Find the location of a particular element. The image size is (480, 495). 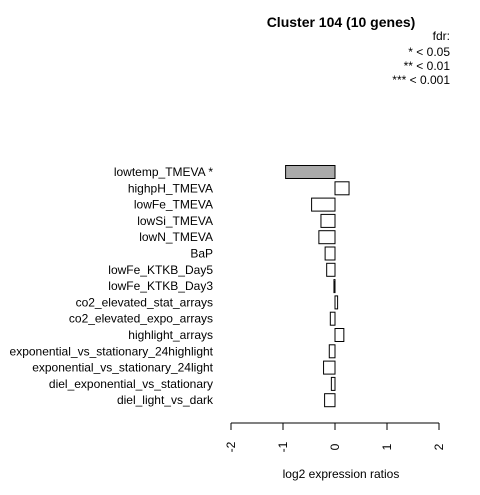

category-label: highpH_TMEVA is located at coordinates (170, 188).